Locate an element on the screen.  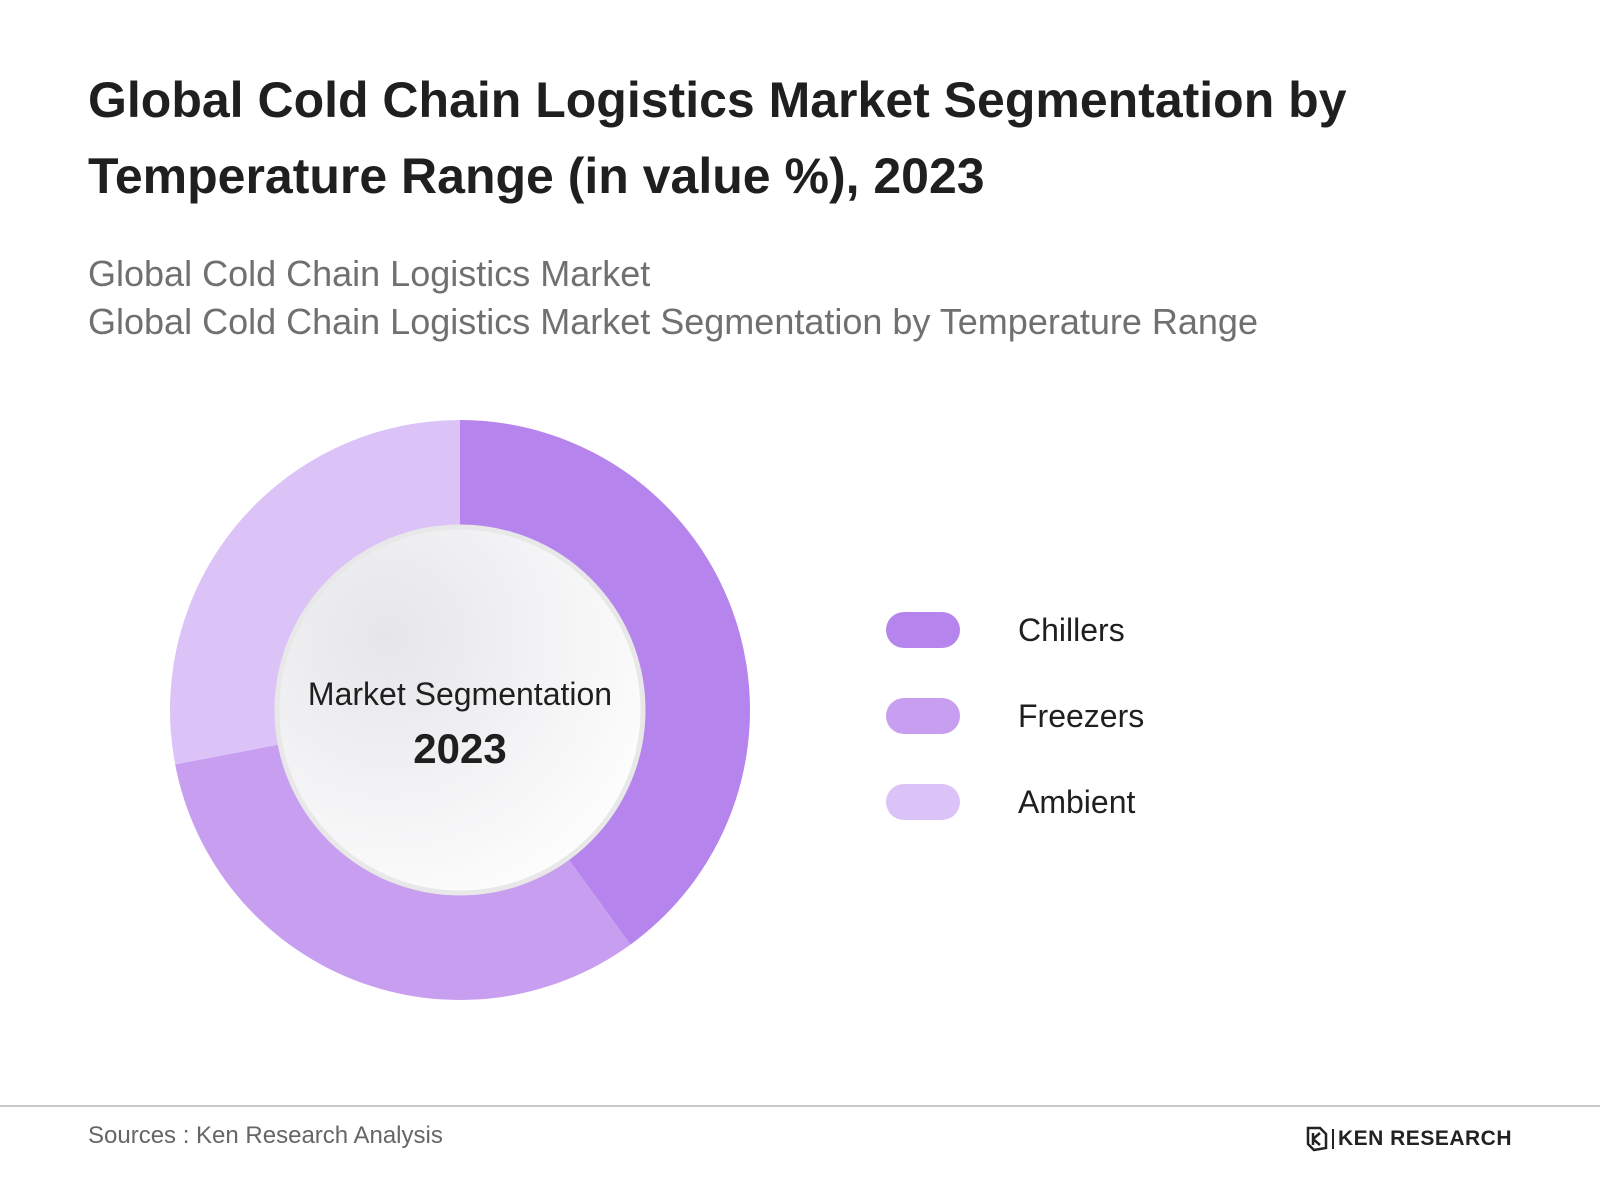
legend-item-chillers: Chillers is located at coordinates (1015, 630).